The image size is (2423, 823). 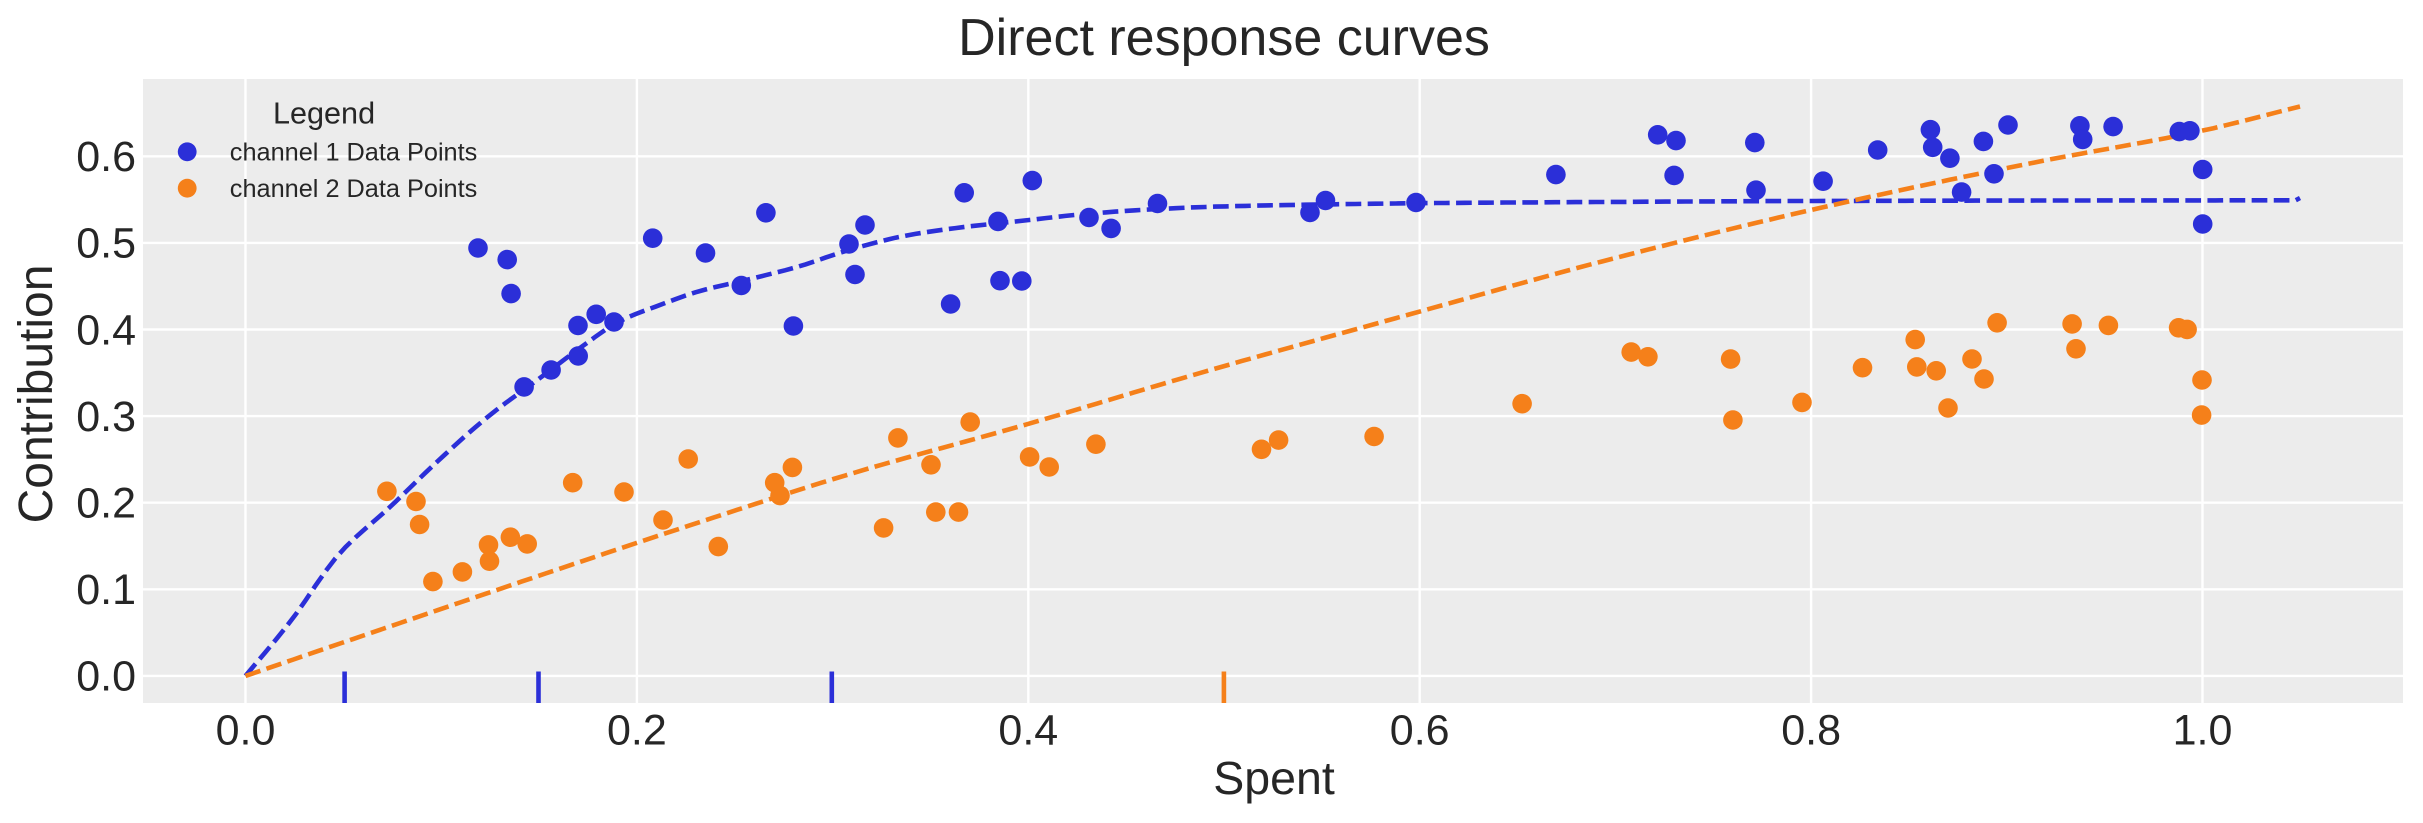 What do you see at coordinates (1811, 730) in the screenshot?
I see `svg-text: 0.8` at bounding box center [1811, 730].